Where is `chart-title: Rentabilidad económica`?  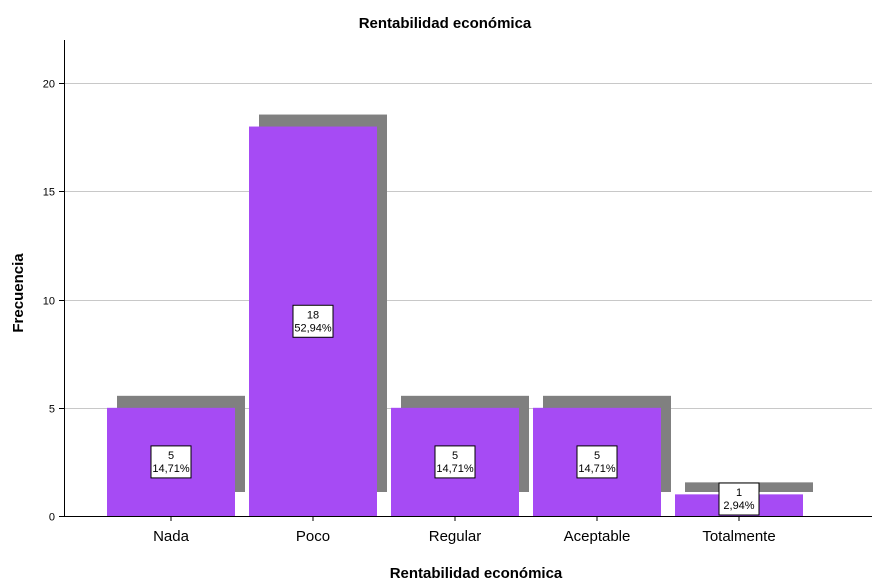 chart-title: Rentabilidad económica is located at coordinates (445, 23).